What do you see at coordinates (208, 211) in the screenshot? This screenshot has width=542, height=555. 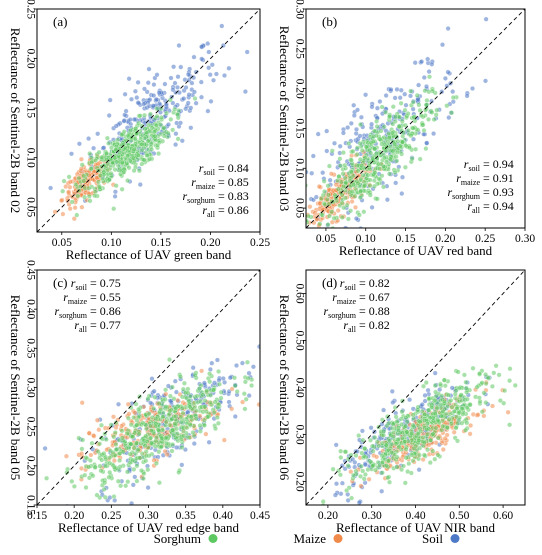 I see `stat-symbol: rall` at bounding box center [208, 211].